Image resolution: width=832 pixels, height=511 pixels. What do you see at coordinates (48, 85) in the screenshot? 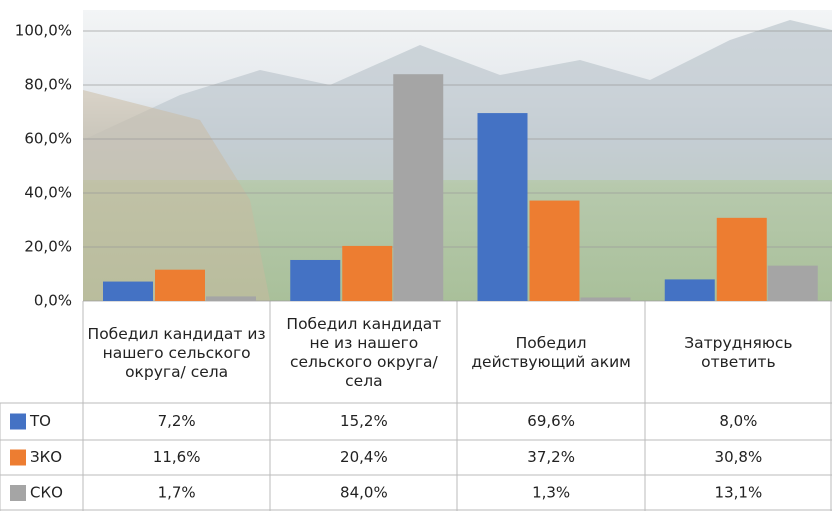
I see `y-tick-label: 80,0%` at bounding box center [48, 85].